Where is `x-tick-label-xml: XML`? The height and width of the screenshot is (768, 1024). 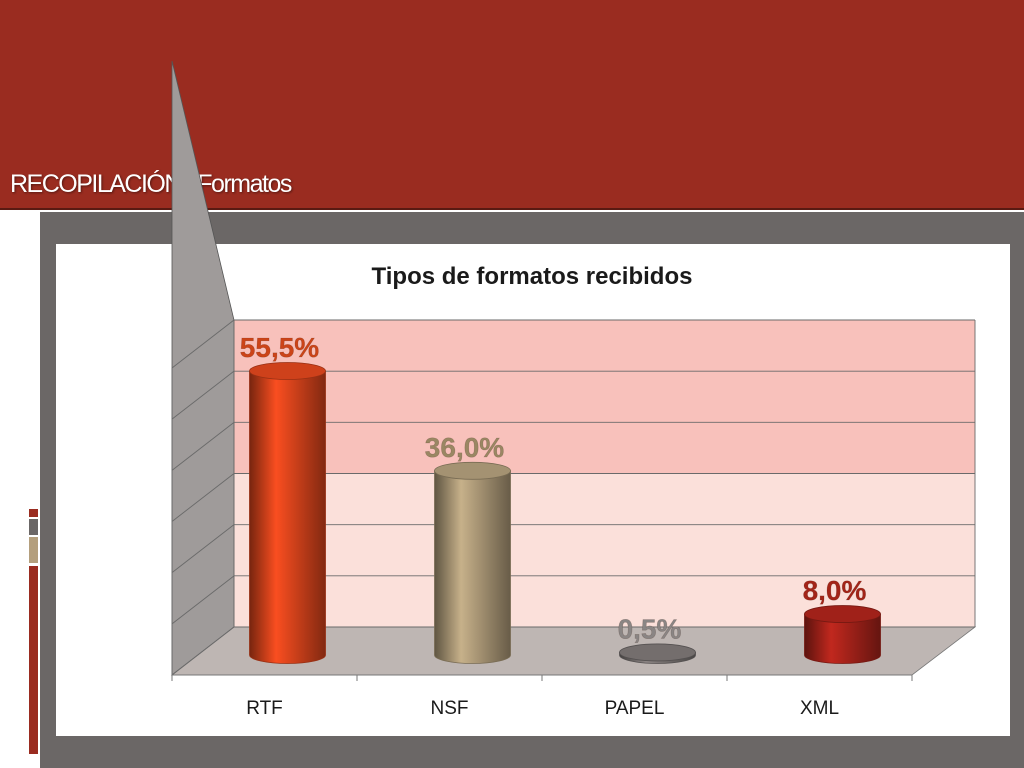
x-tick-label-xml: XML is located at coordinates (819, 708).